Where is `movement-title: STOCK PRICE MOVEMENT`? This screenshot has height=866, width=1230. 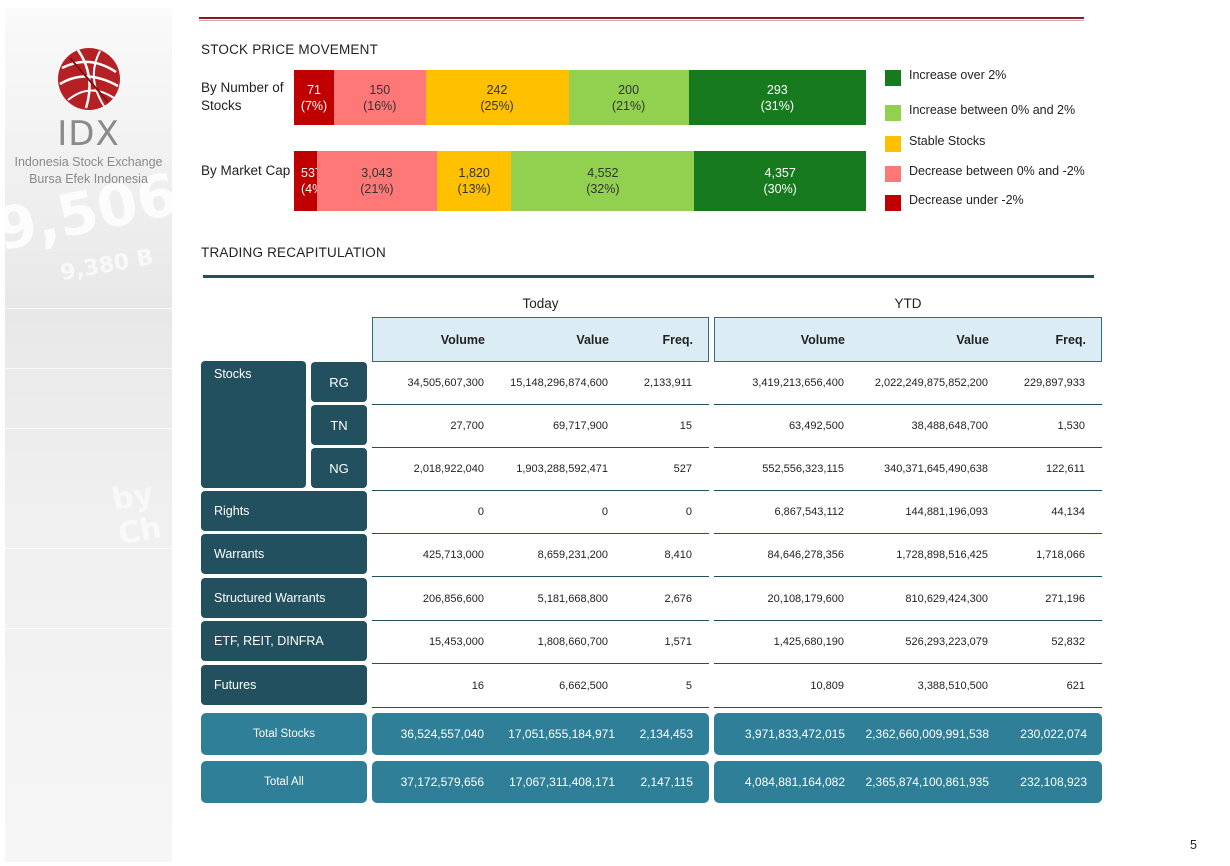 movement-title: STOCK PRICE MOVEMENT is located at coordinates (290, 49).